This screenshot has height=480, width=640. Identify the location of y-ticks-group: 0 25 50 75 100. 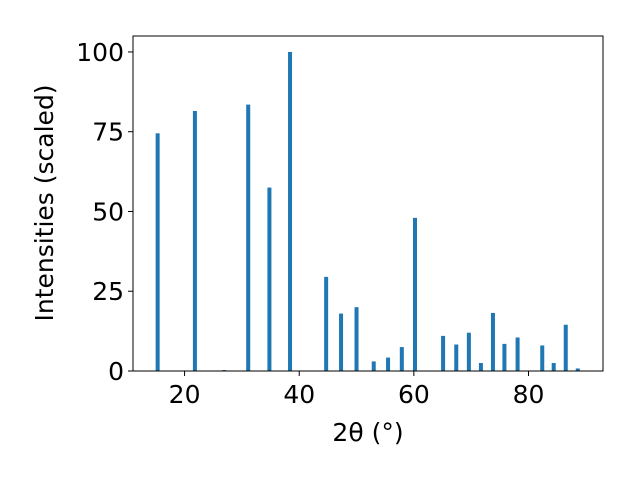
(104, 212).